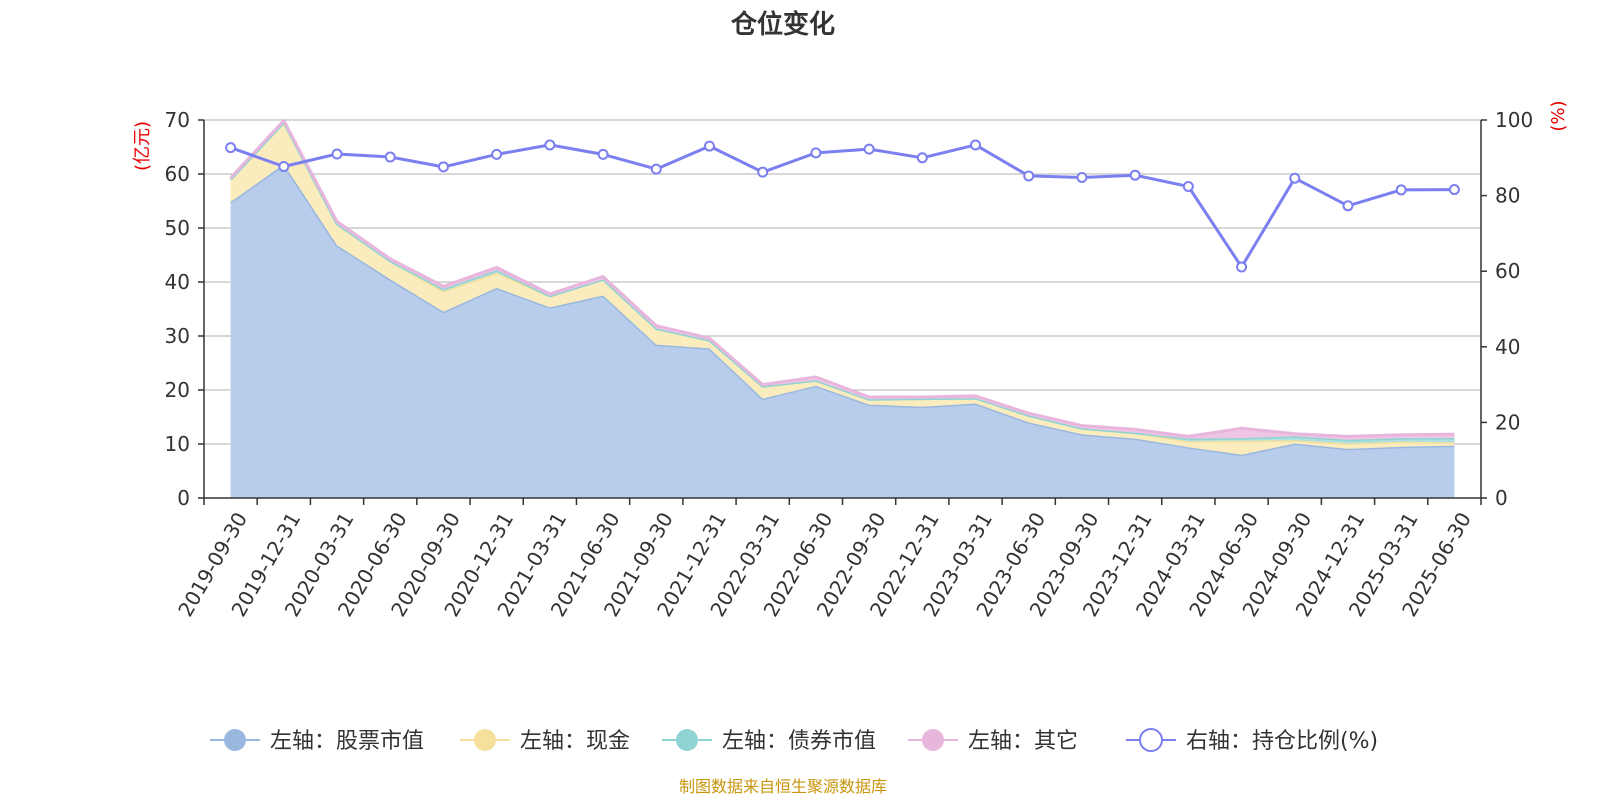 This screenshot has width=1600, height=800. I want to click on legend-label: 左轴：债券市值, so click(799, 741).